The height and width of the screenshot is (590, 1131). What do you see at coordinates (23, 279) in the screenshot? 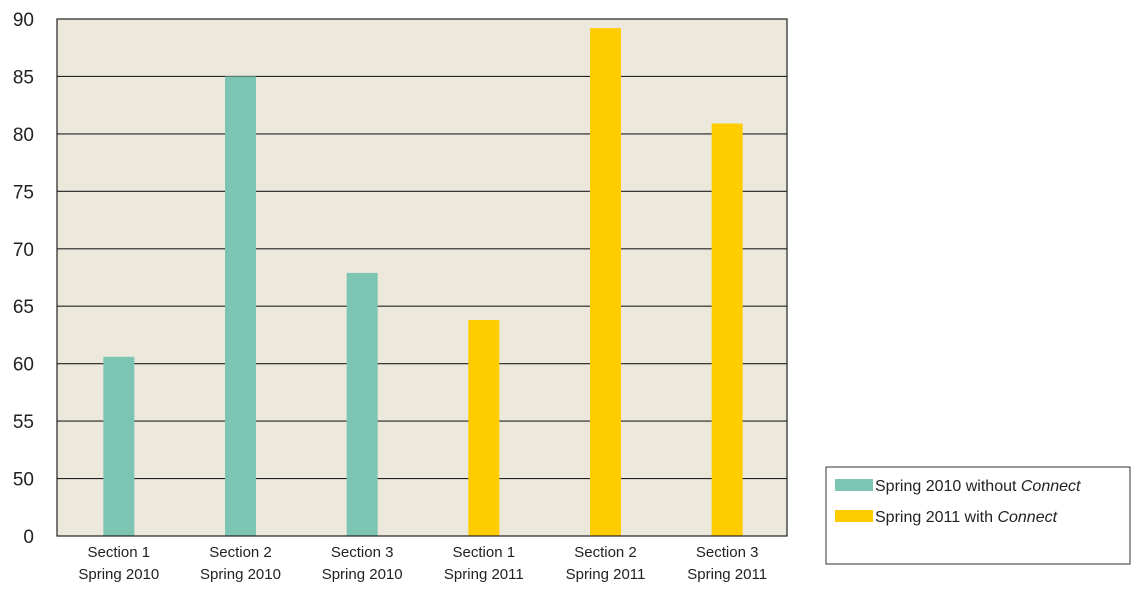
I see `y-axis-ticks: 0 50 55 60 65 70 75 80 85 90` at bounding box center [23, 279].